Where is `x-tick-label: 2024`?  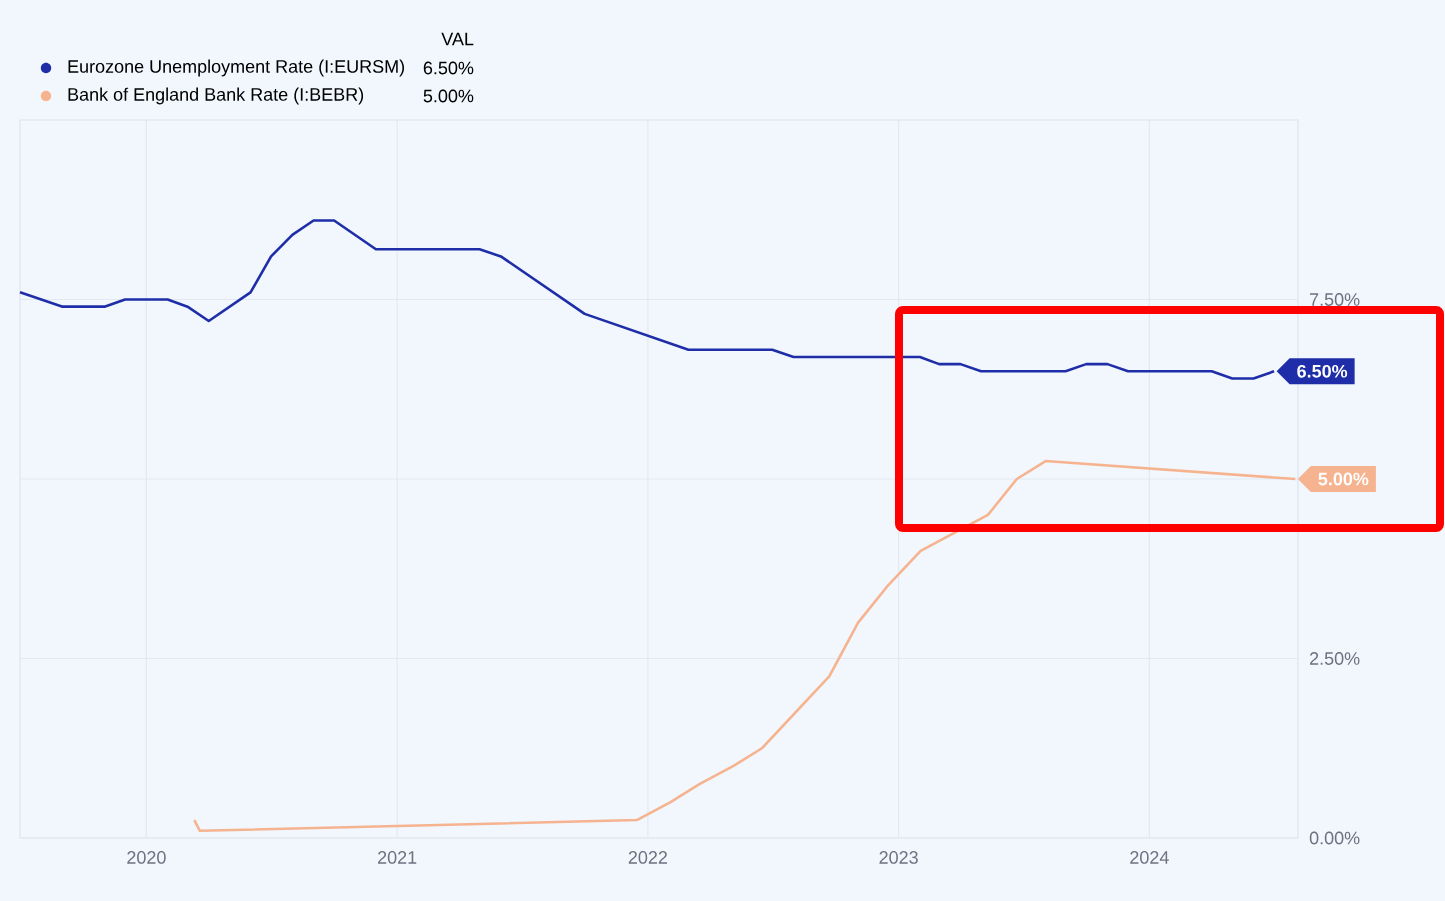 x-tick-label: 2024 is located at coordinates (1149, 857).